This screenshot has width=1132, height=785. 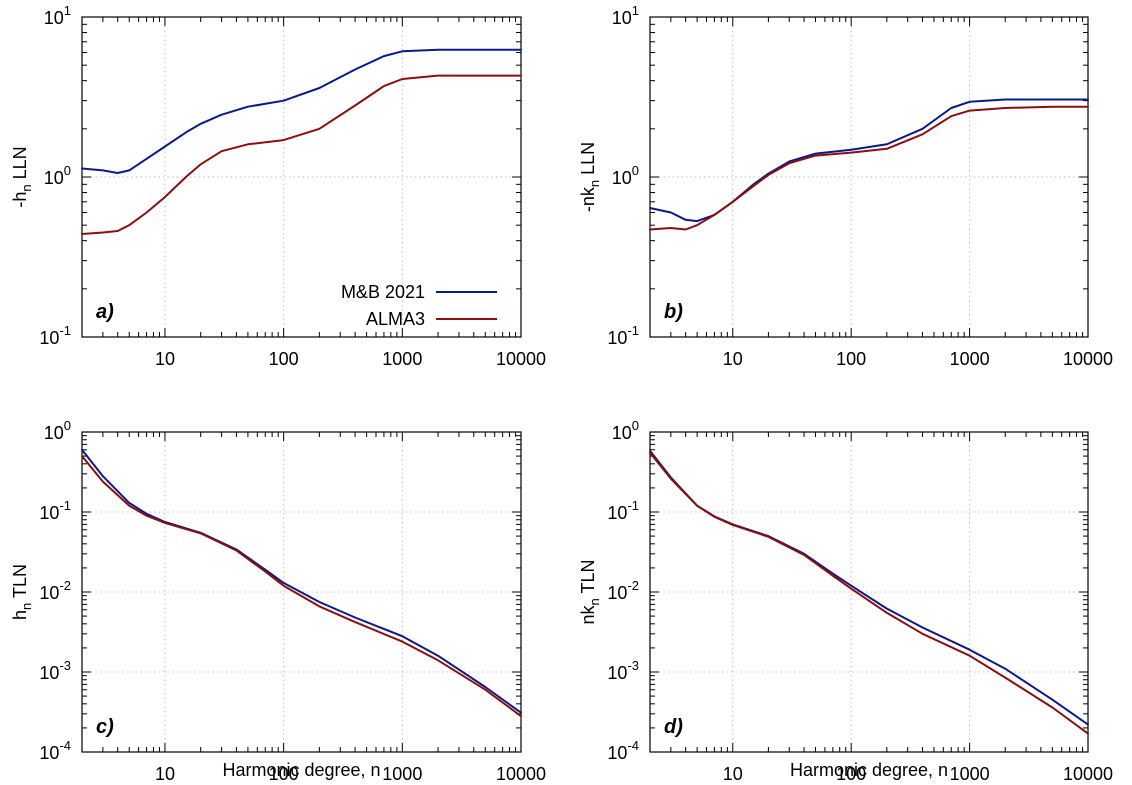 I want to click on y-axis-label: -nkn LLN, so click(x=590, y=177).